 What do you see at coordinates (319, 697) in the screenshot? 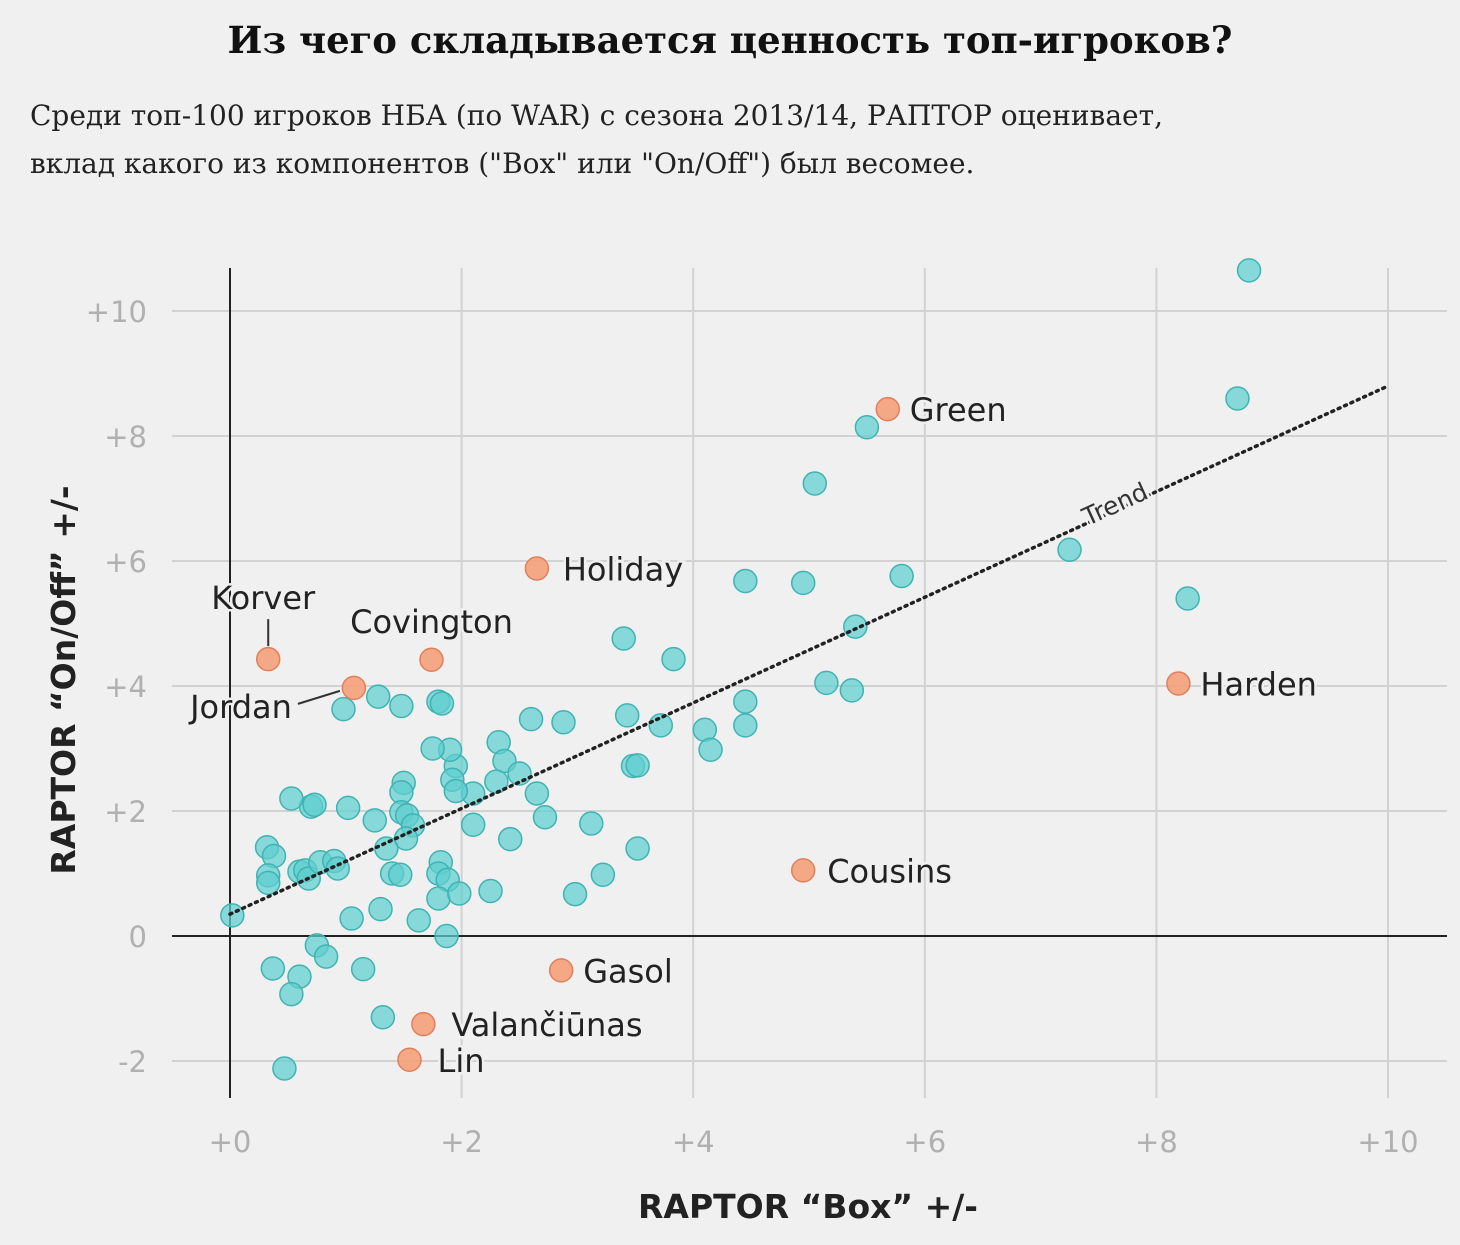
I see `label-leader-jordan` at bounding box center [319, 697].